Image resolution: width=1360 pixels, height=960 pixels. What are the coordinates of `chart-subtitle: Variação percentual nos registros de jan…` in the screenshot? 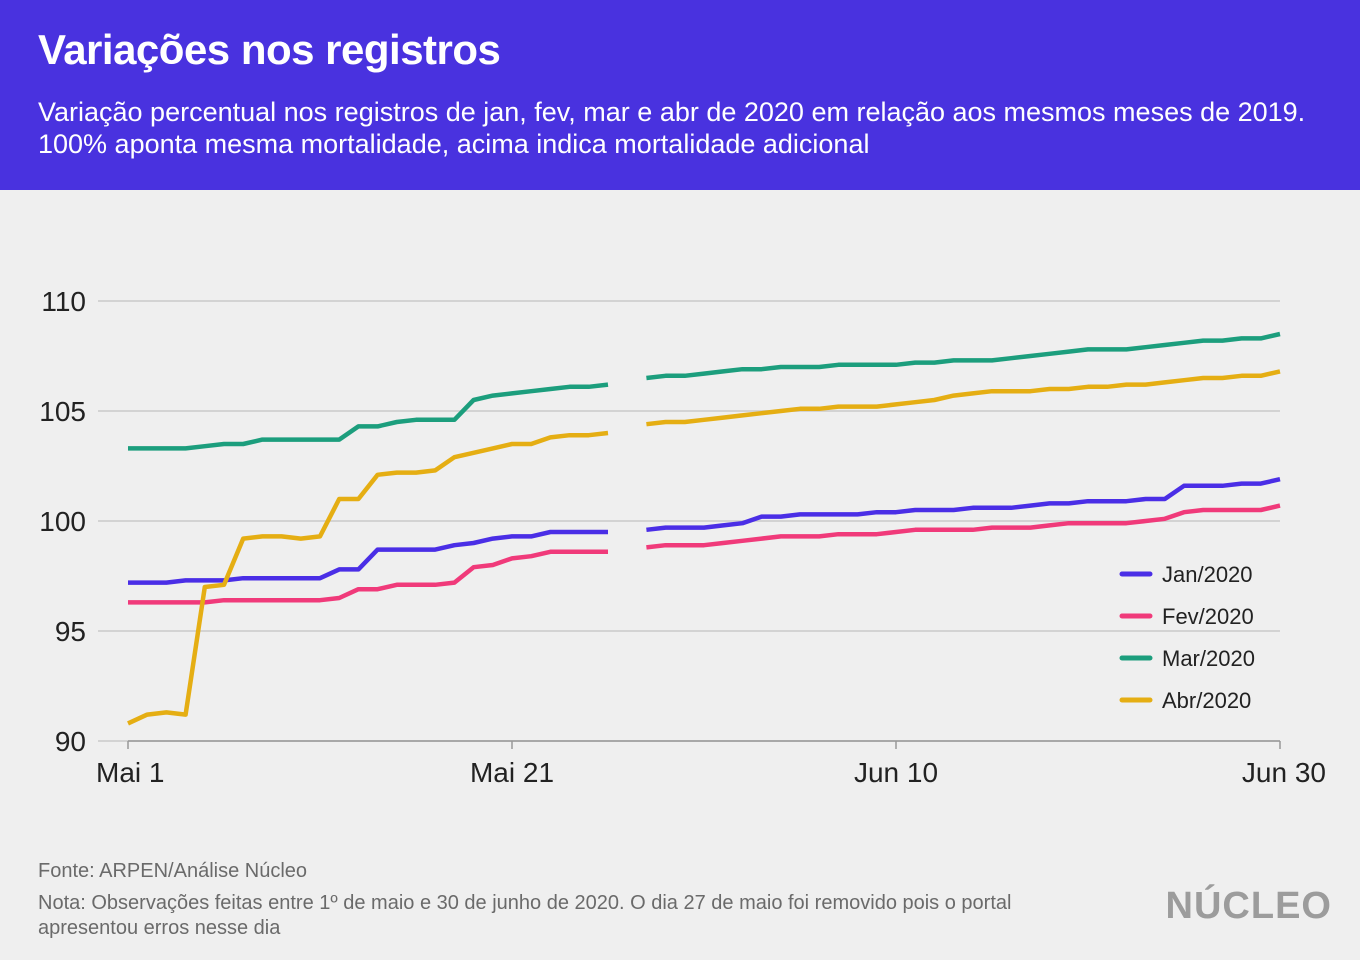 It's located at (672, 128).